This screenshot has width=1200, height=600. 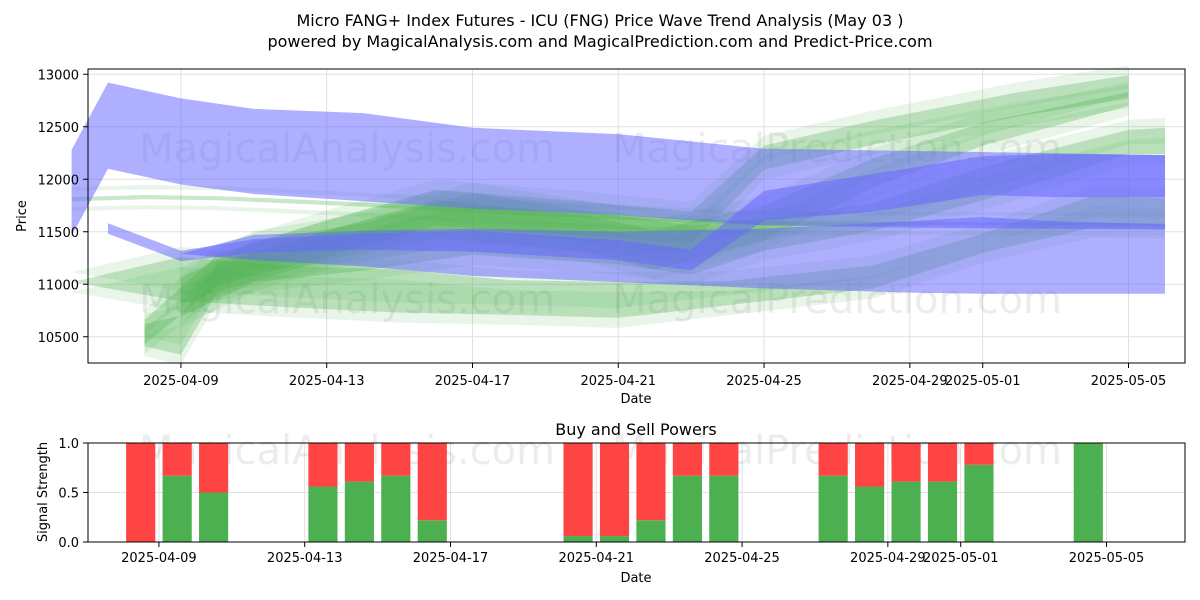 I want to click on price-x-tick-label: 2025-04-13, so click(x=327, y=381).